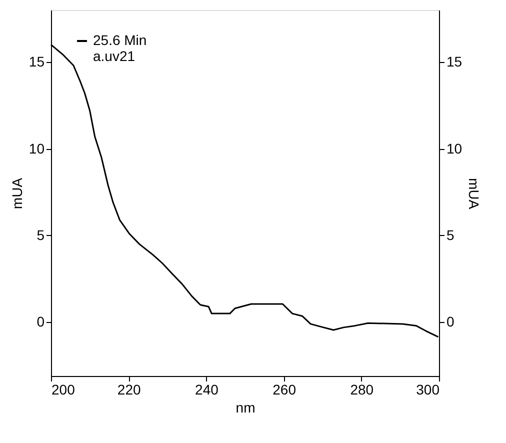  What do you see at coordinates (40, 322) in the screenshot?
I see `y-tick-label: 0` at bounding box center [40, 322].